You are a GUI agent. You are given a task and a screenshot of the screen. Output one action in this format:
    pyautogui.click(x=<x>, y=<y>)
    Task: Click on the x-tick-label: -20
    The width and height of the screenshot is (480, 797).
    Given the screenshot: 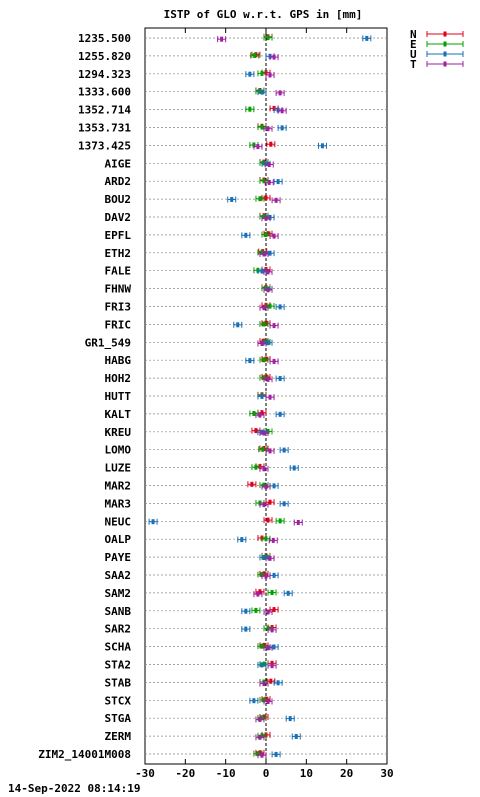 What is the action you would take?
    pyautogui.click(x=185, y=773)
    